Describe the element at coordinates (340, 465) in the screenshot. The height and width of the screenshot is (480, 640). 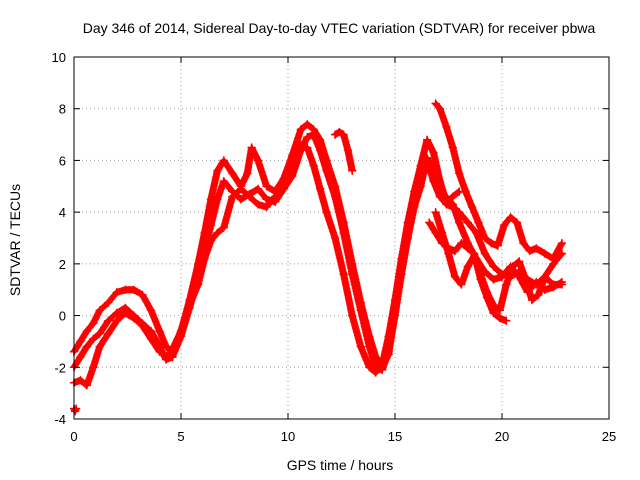
I see `x-axis-label: GPS time / hours` at that location.